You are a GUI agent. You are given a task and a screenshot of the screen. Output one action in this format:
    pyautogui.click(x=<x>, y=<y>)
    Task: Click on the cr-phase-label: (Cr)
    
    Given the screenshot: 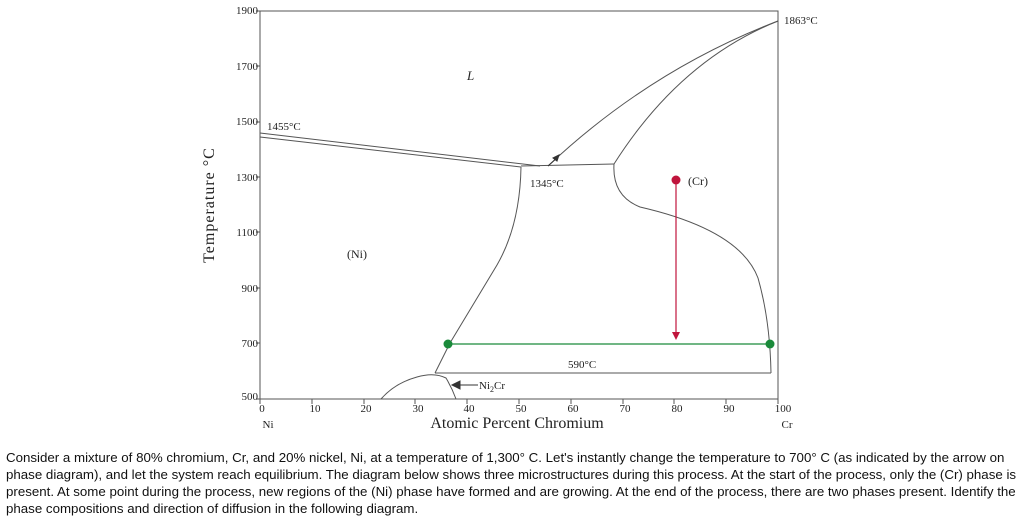 What is the action you would take?
    pyautogui.click(x=698, y=181)
    